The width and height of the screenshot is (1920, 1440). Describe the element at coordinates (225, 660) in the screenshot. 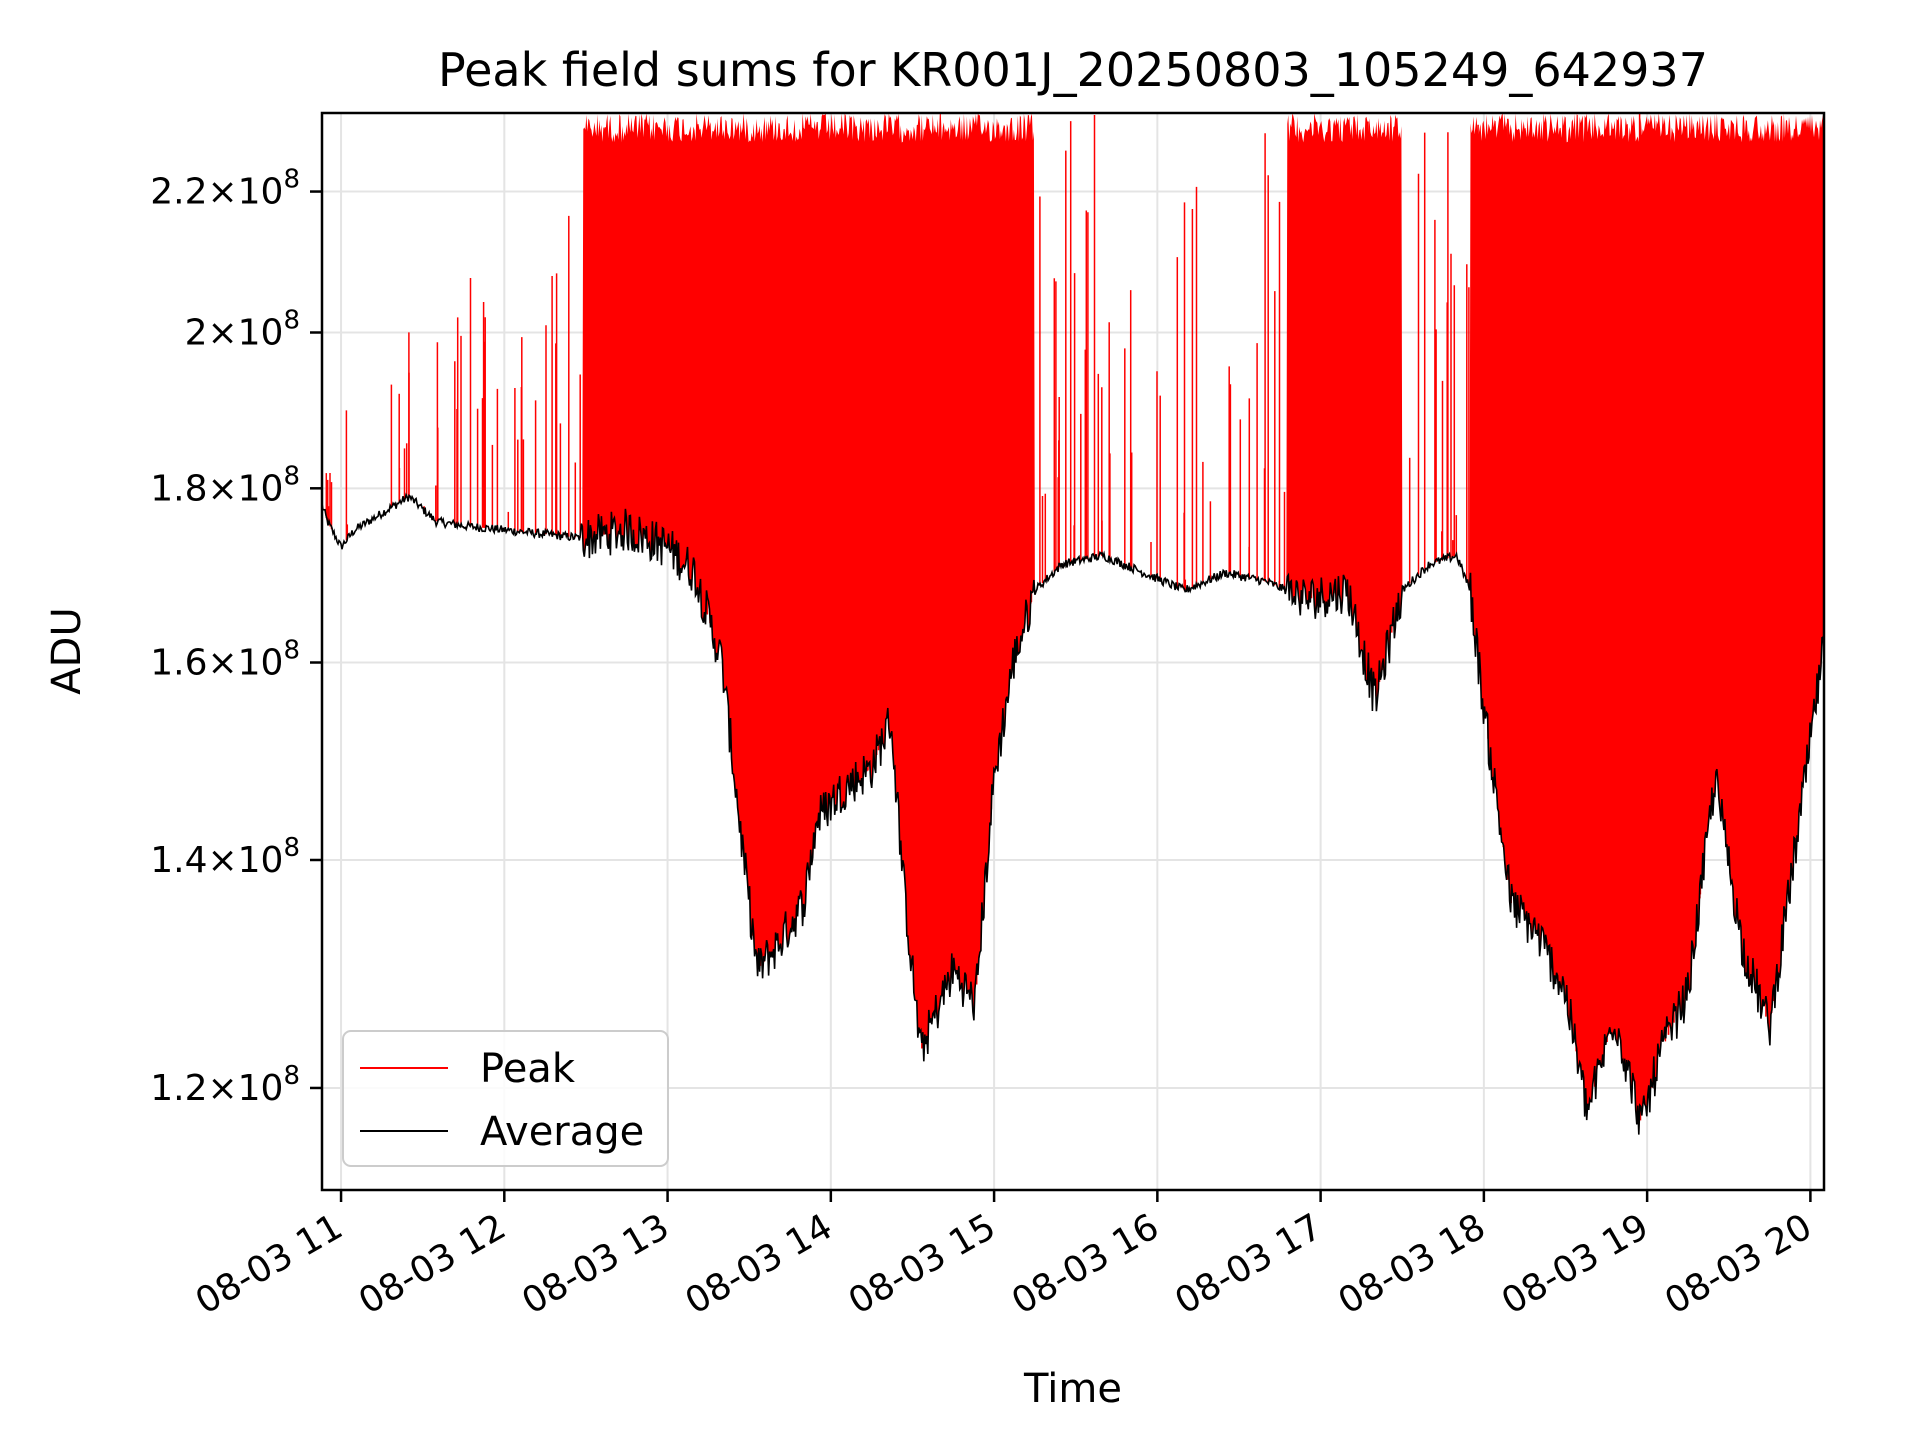

I see `y-tick-label: 1.6×108` at that location.